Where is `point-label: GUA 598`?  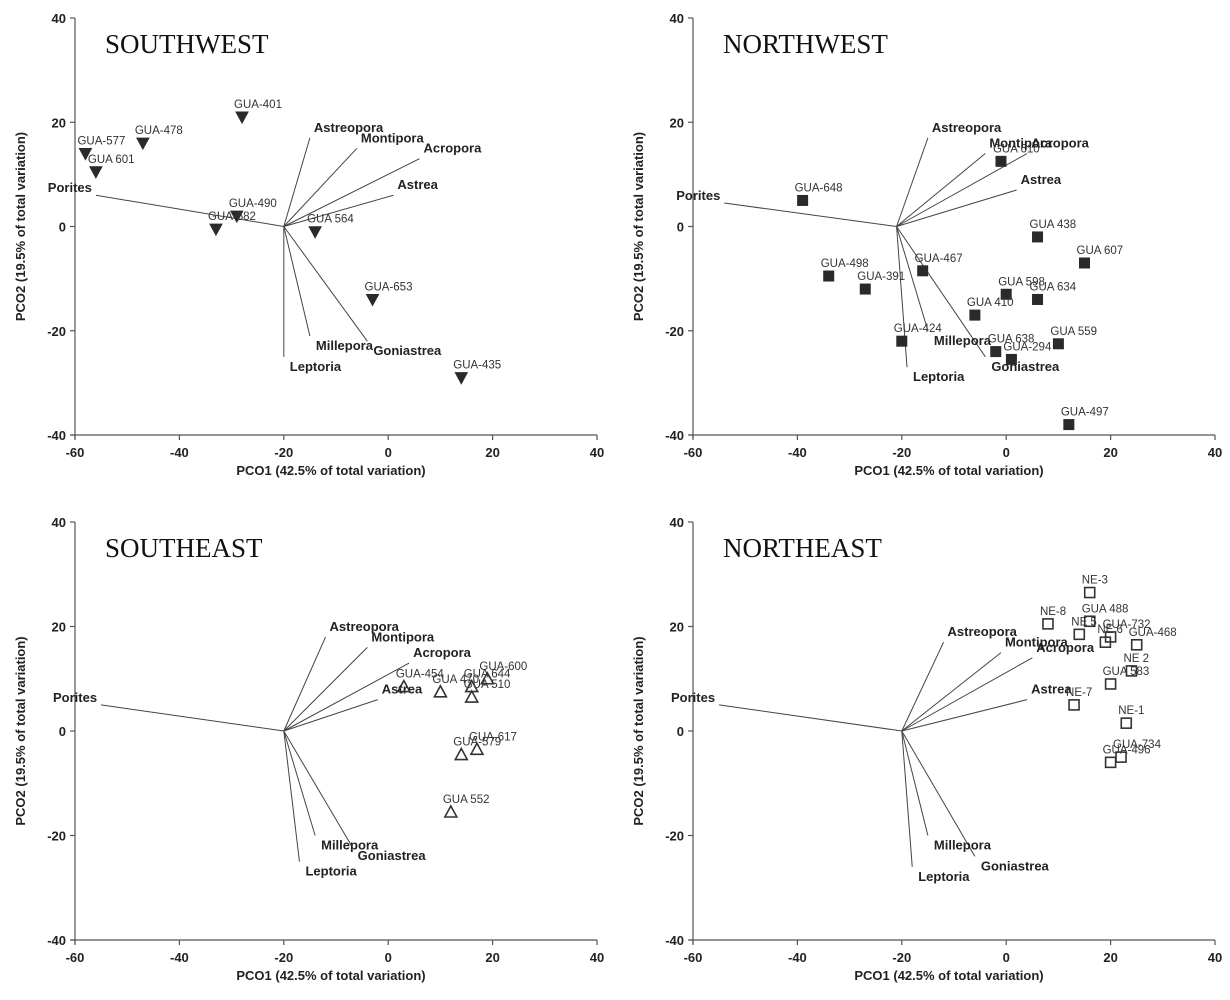
point-label: GUA 598 is located at coordinates (1021, 282).